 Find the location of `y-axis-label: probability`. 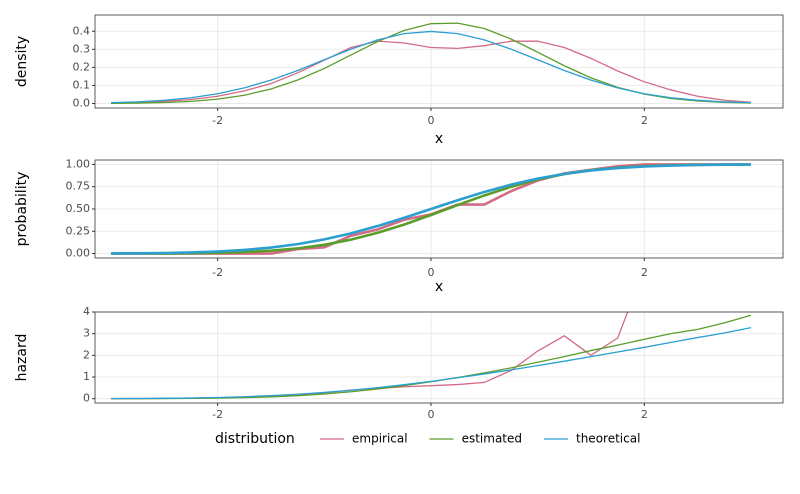

y-axis-label: probability is located at coordinates (22, 209).